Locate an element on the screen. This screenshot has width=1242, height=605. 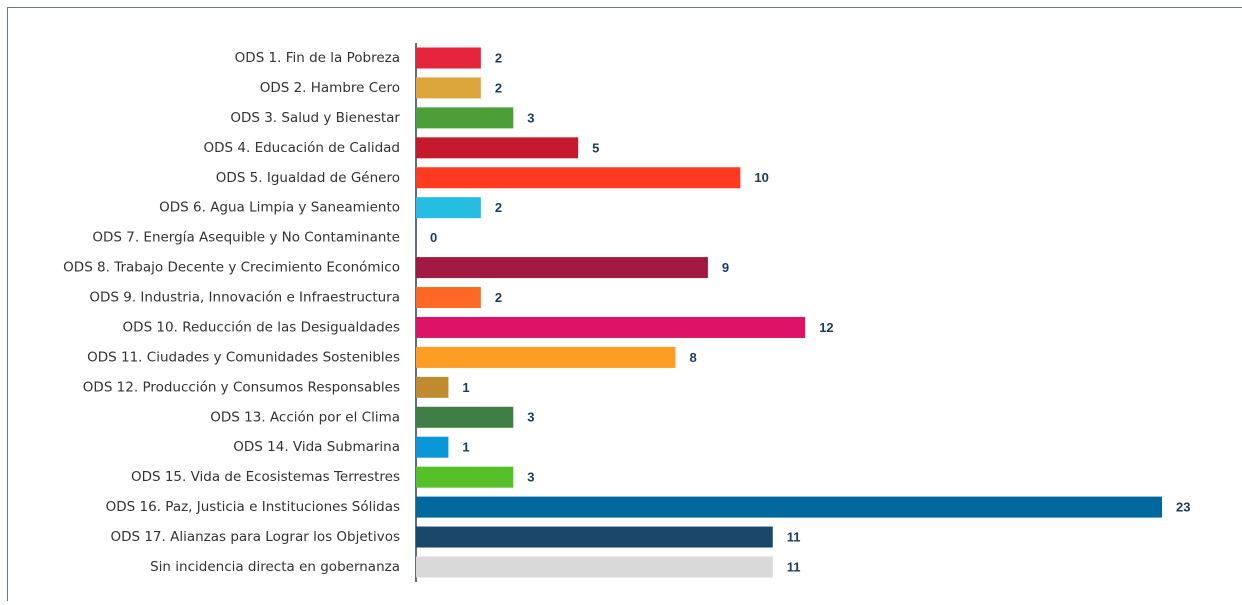
y-tick-label: ODS 1. Fin de la Pobreza is located at coordinates (317, 58).